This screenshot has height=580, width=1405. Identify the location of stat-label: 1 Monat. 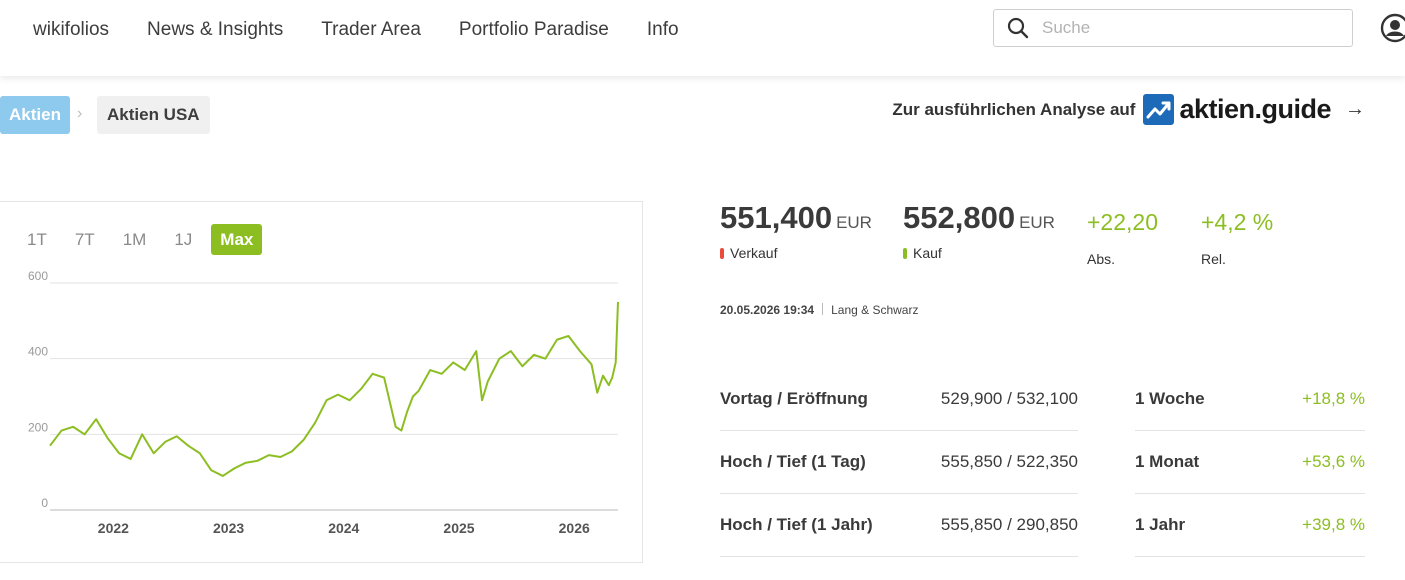
(1167, 461).